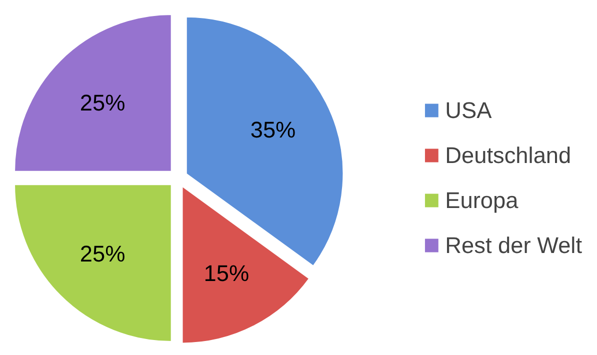 The image size is (597, 355). I want to click on legend-label: Rest der Welt, so click(513, 245).